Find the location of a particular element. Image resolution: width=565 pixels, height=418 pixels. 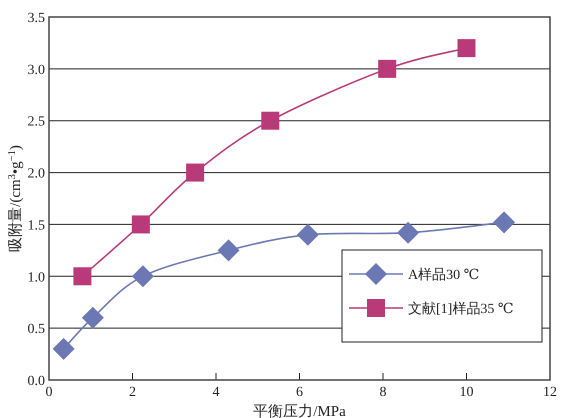

x-tick-label: 12 is located at coordinates (550, 392).